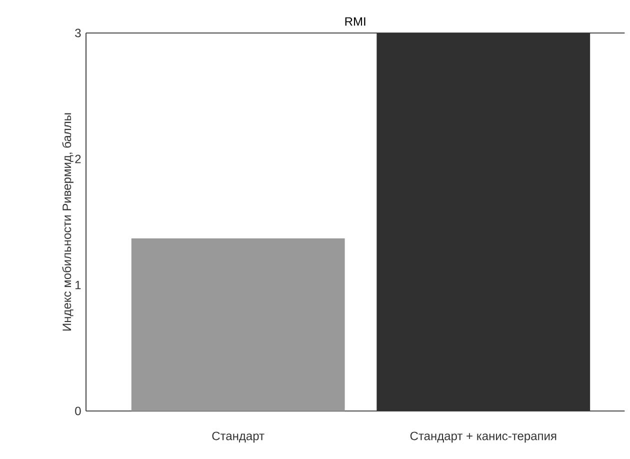 The height and width of the screenshot is (459, 630). I want to click on y-tick-label: 3, so click(78, 33).